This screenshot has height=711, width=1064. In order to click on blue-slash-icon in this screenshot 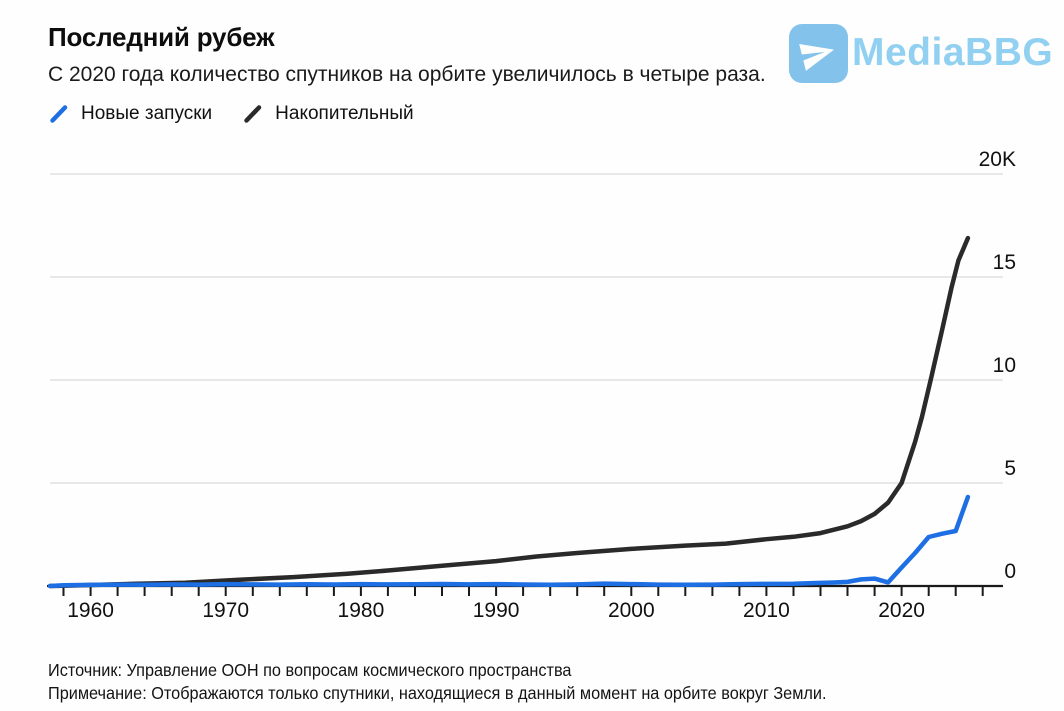, I will do `click(59, 114)`.